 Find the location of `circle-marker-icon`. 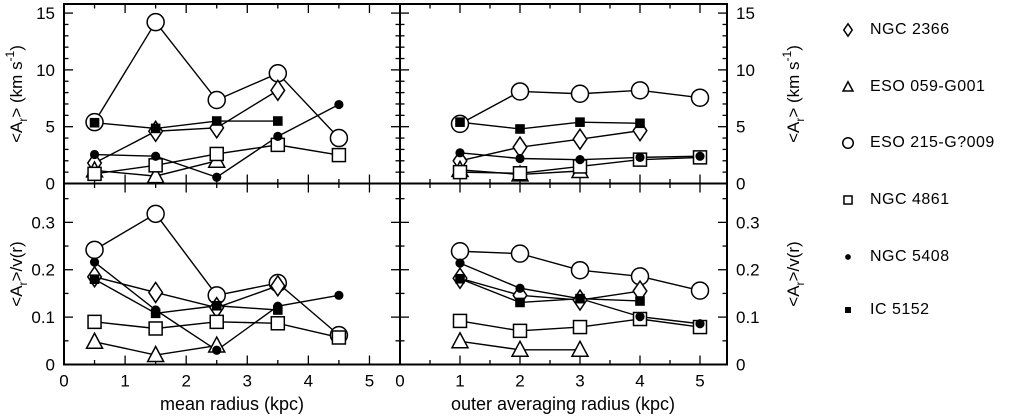

circle-marker-icon is located at coordinates (848, 143).